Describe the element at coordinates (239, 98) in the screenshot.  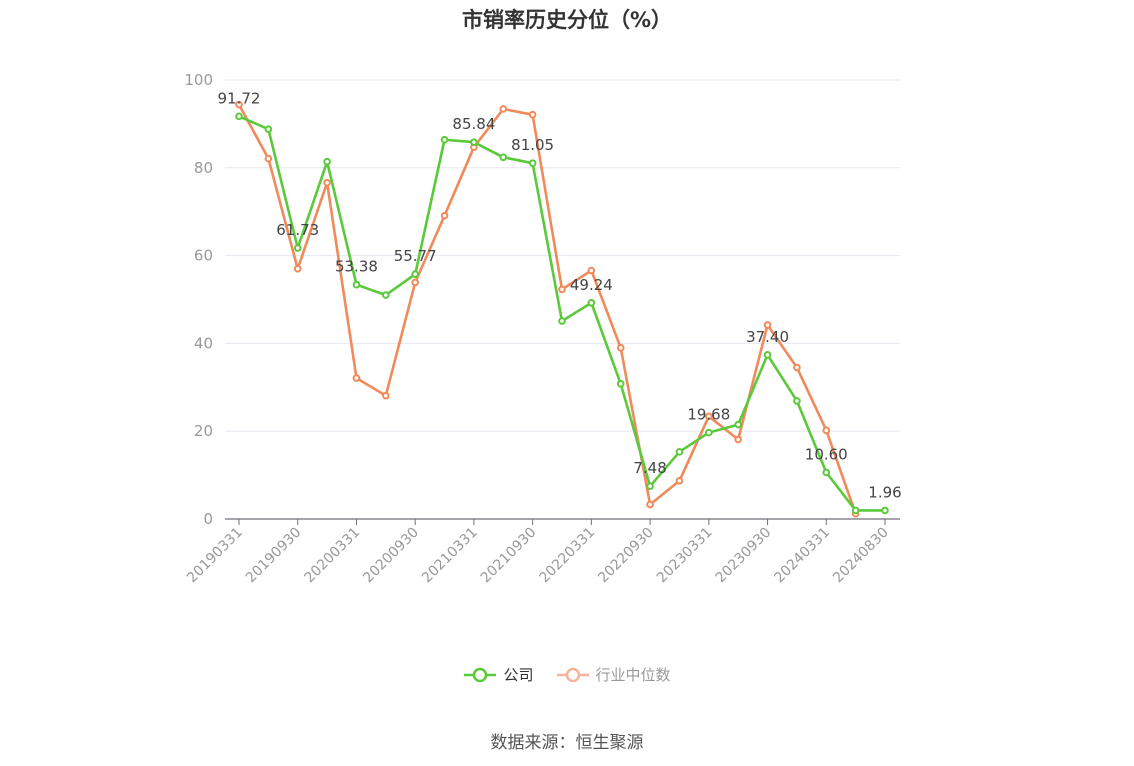
I see `data-label: 91.72` at that location.